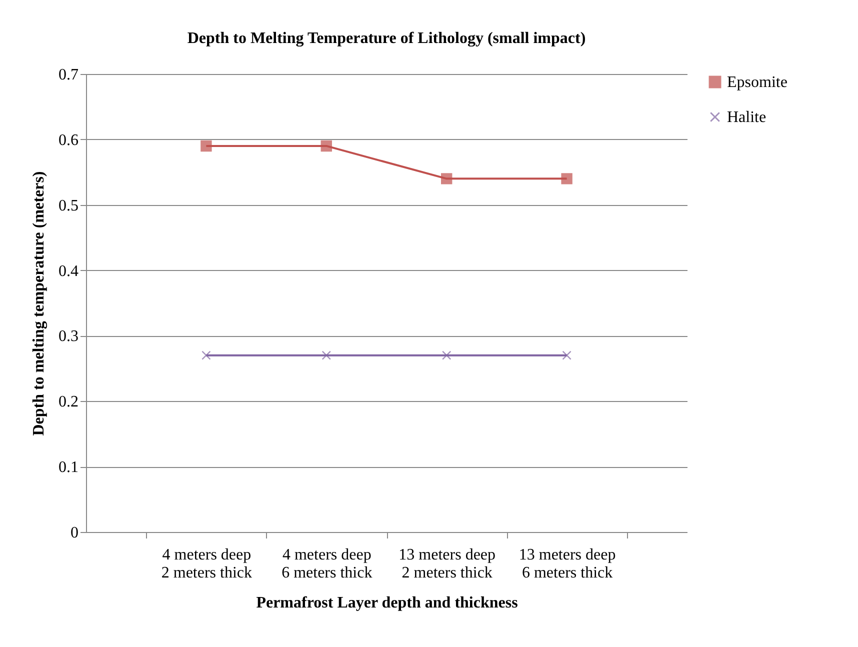  Describe the element at coordinates (567, 564) in the screenshot. I see `x-tick-label: 13 meters deep 6 meters thick` at that location.